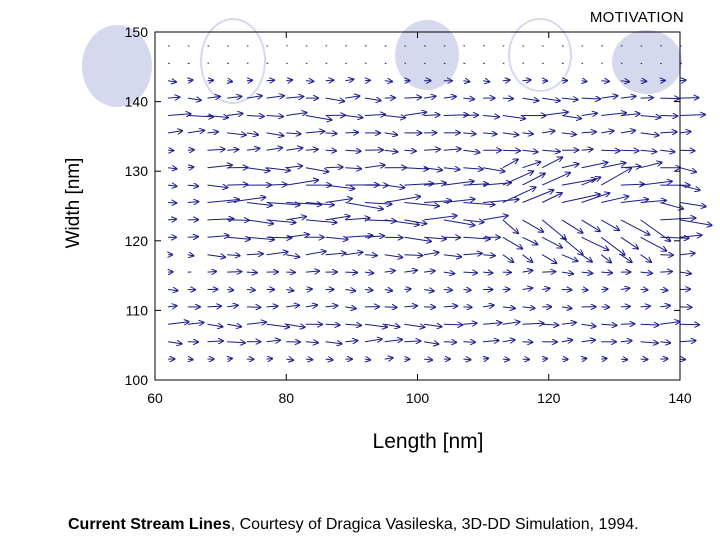 This screenshot has width=720, height=540. Describe the element at coordinates (286, 398) in the screenshot. I see `x-tick-label: 80` at that location.